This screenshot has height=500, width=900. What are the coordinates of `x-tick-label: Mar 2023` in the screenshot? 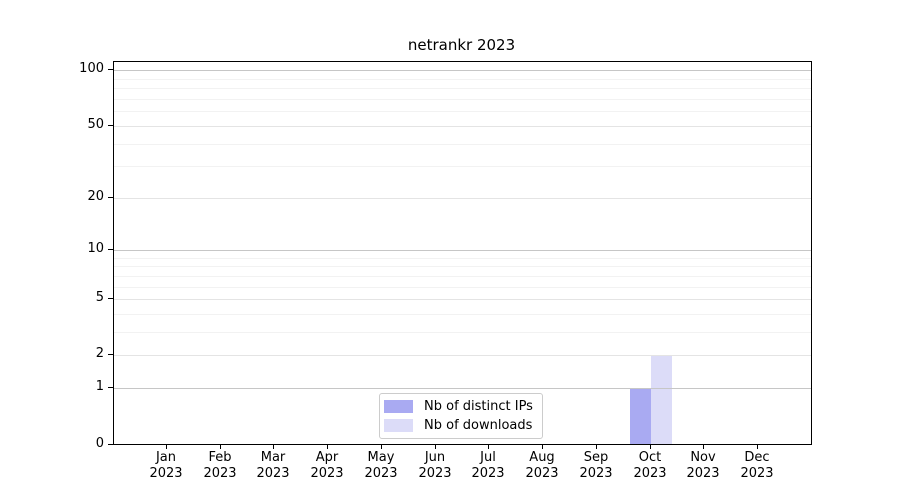 It's located at (273, 466).